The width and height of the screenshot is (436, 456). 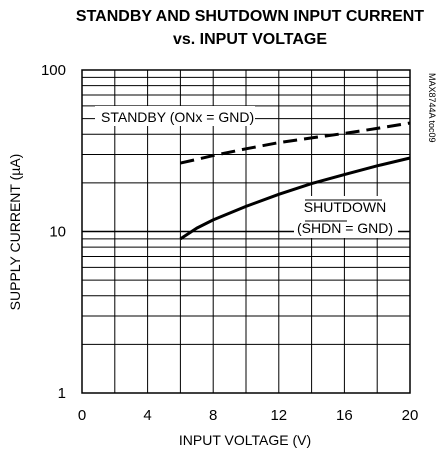 I want to click on figure-id: MAX8744A toc09, so click(x=431, y=108).